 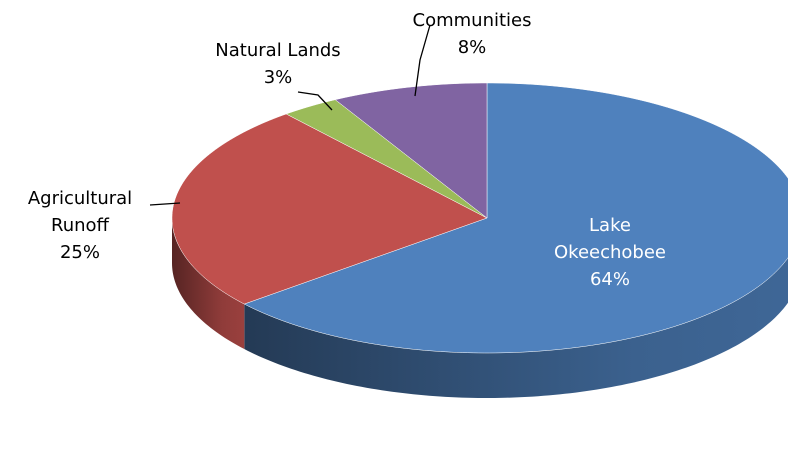 What do you see at coordinates (277, 64) in the screenshot?
I see `slice-label: Natural Lands 3%` at bounding box center [277, 64].